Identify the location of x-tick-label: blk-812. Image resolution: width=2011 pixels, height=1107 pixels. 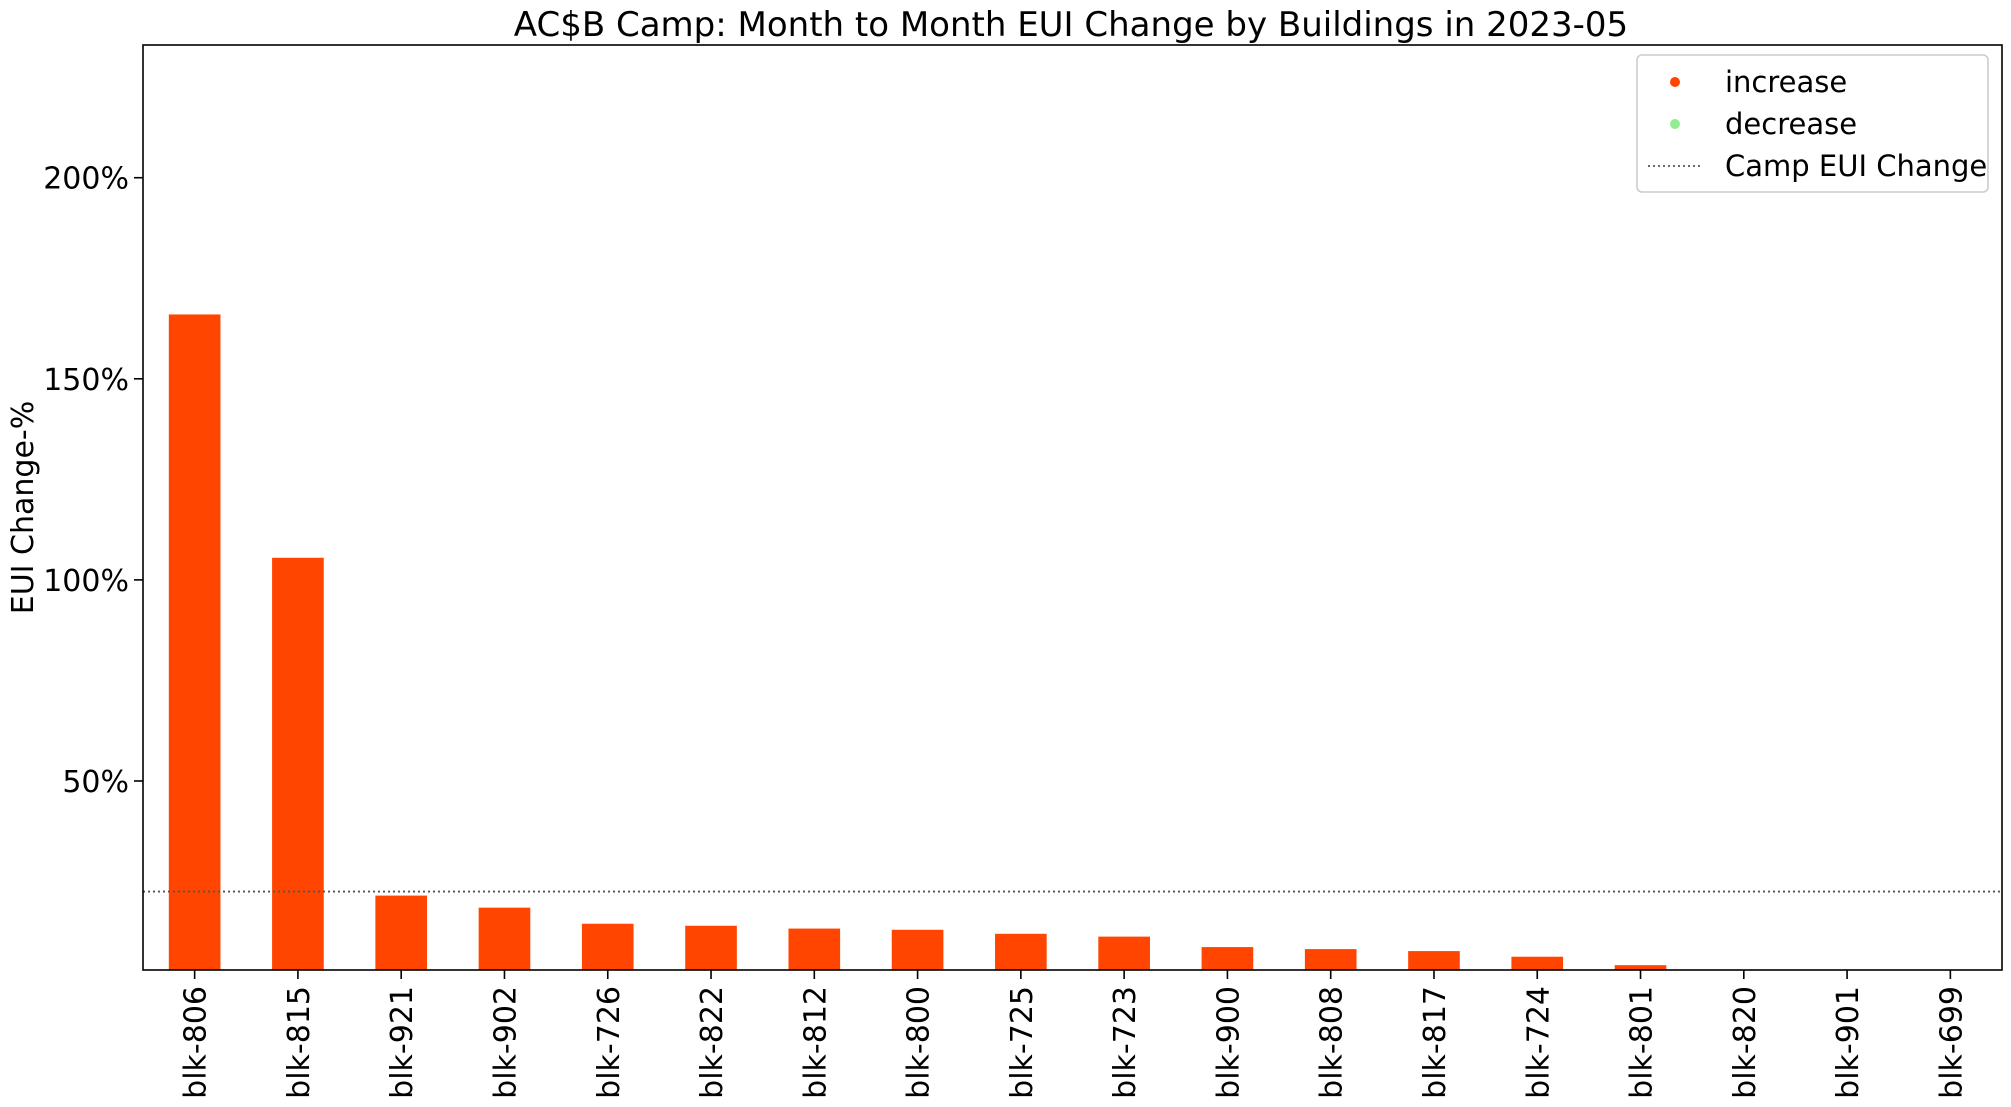
(815, 1042).